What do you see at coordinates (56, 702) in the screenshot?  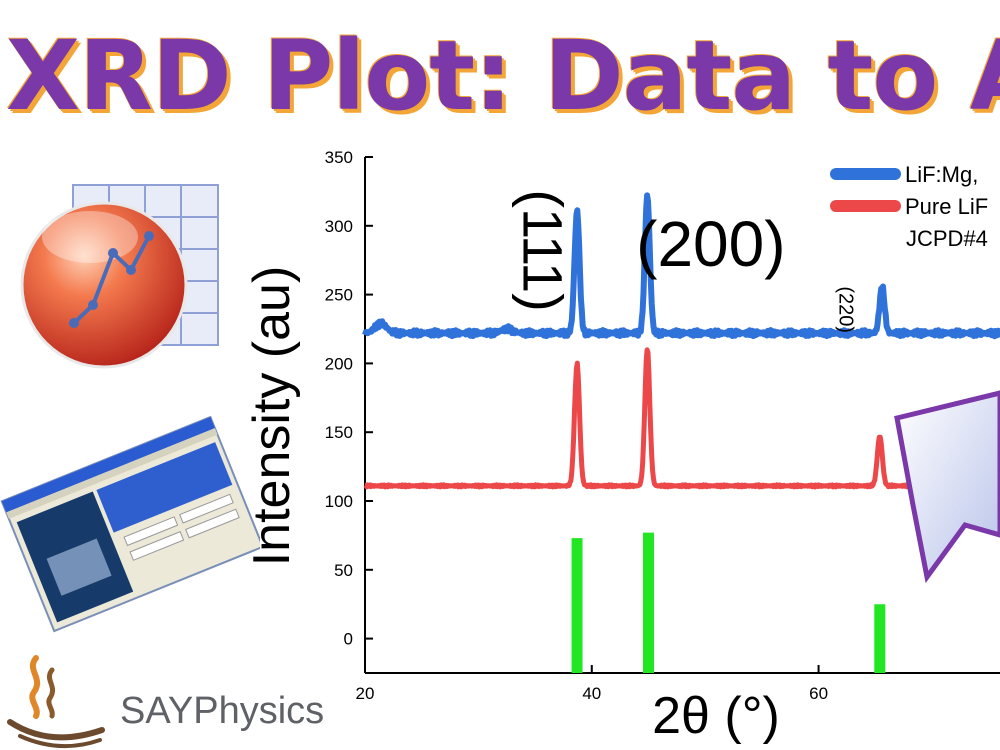 I see `steam-cup-icon` at bounding box center [56, 702].